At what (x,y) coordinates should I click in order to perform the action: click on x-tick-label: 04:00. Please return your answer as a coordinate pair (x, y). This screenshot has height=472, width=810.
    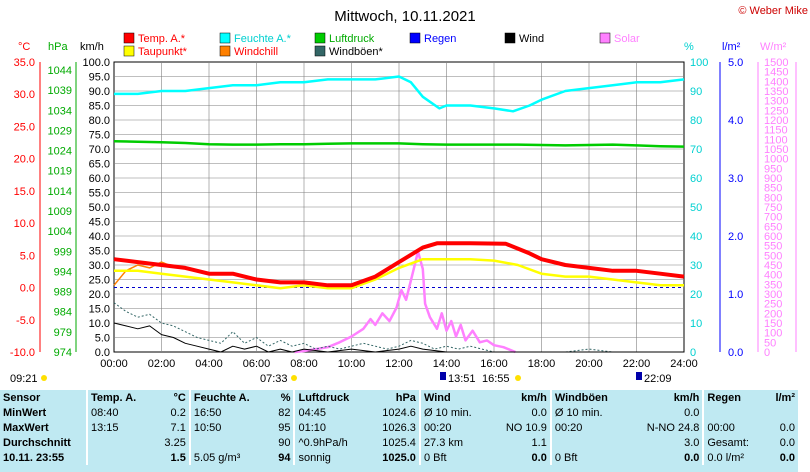
    Looking at the image, I should click on (209, 364).